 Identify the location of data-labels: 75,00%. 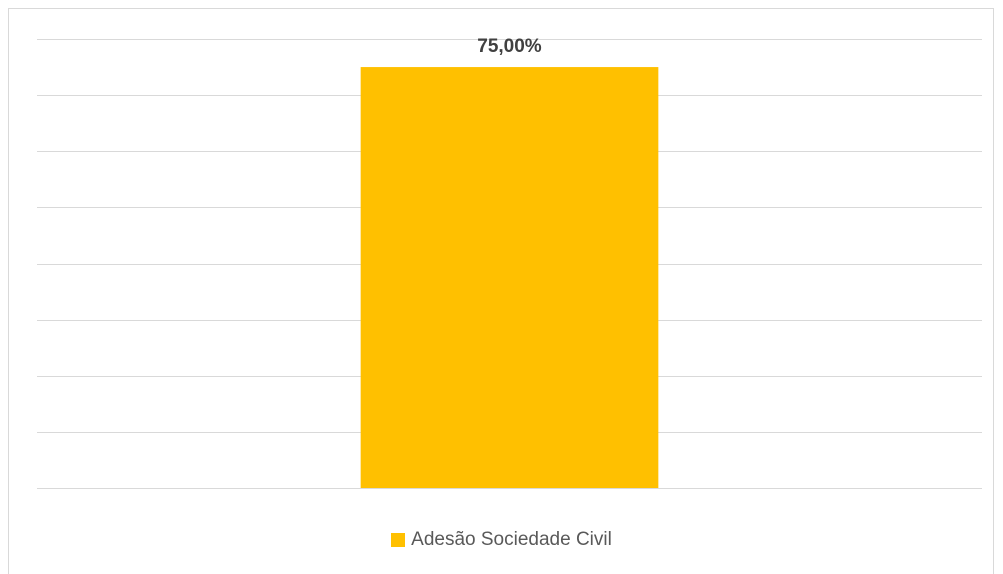
(509, 46).